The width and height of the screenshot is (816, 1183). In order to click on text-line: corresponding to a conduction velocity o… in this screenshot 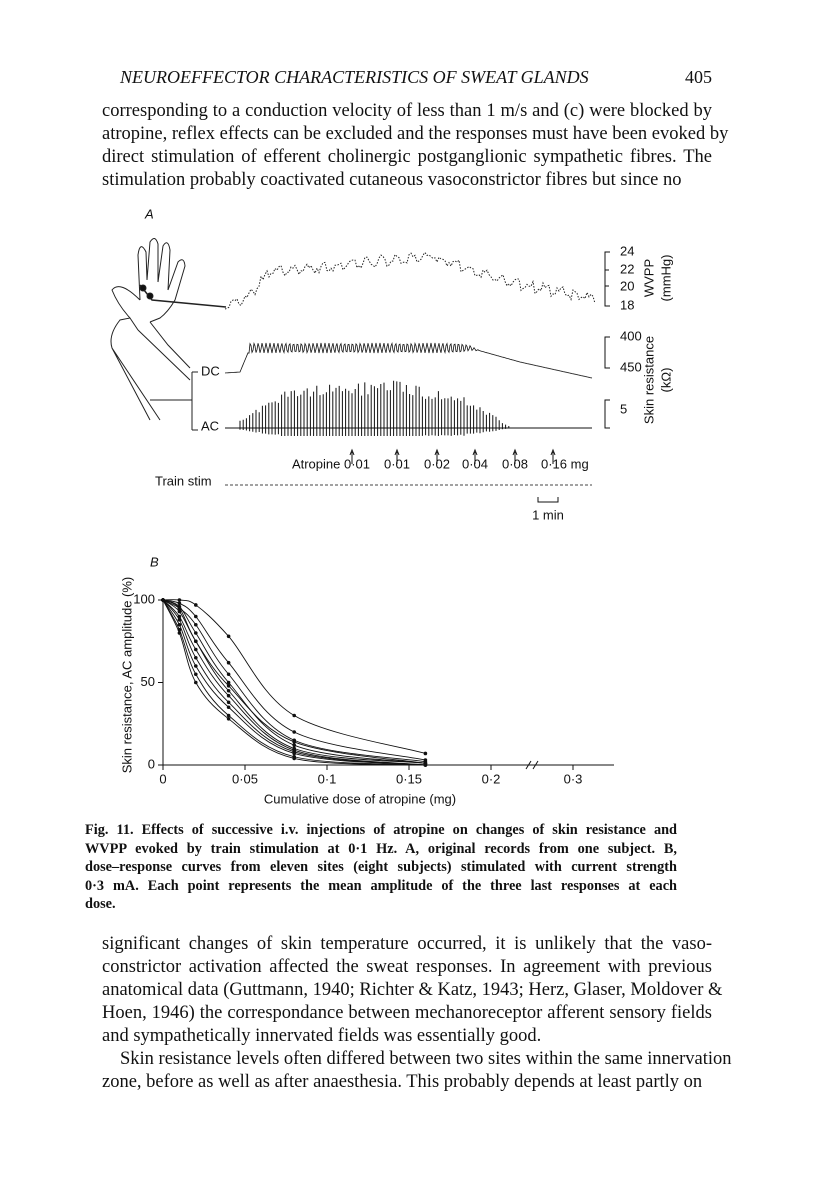, I will do `click(407, 111)`.